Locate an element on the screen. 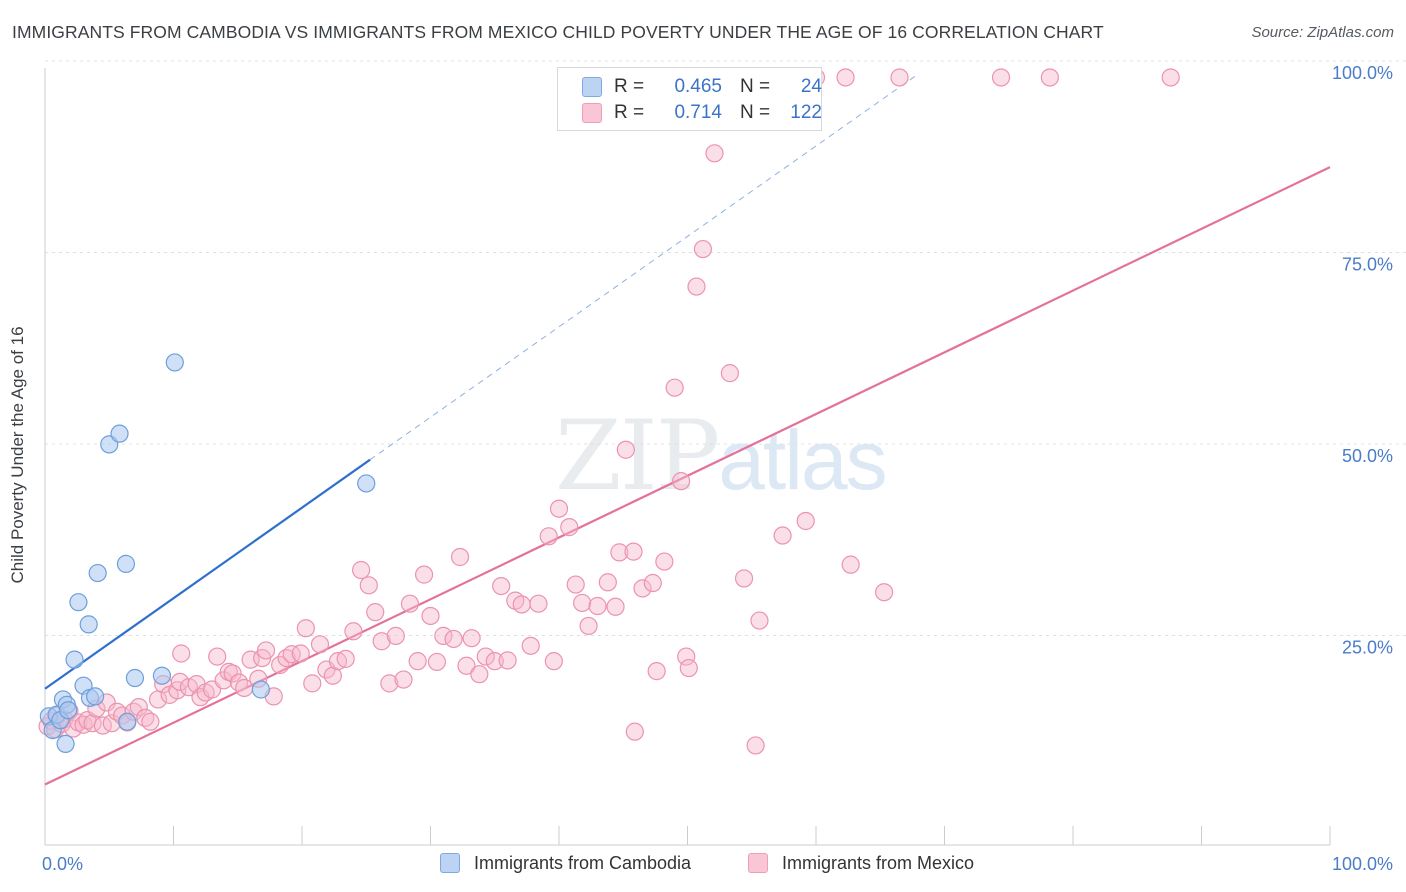  stats-legend: R = 0.465 N = 24 R = 0.714 N = 122 is located at coordinates (689, 99).